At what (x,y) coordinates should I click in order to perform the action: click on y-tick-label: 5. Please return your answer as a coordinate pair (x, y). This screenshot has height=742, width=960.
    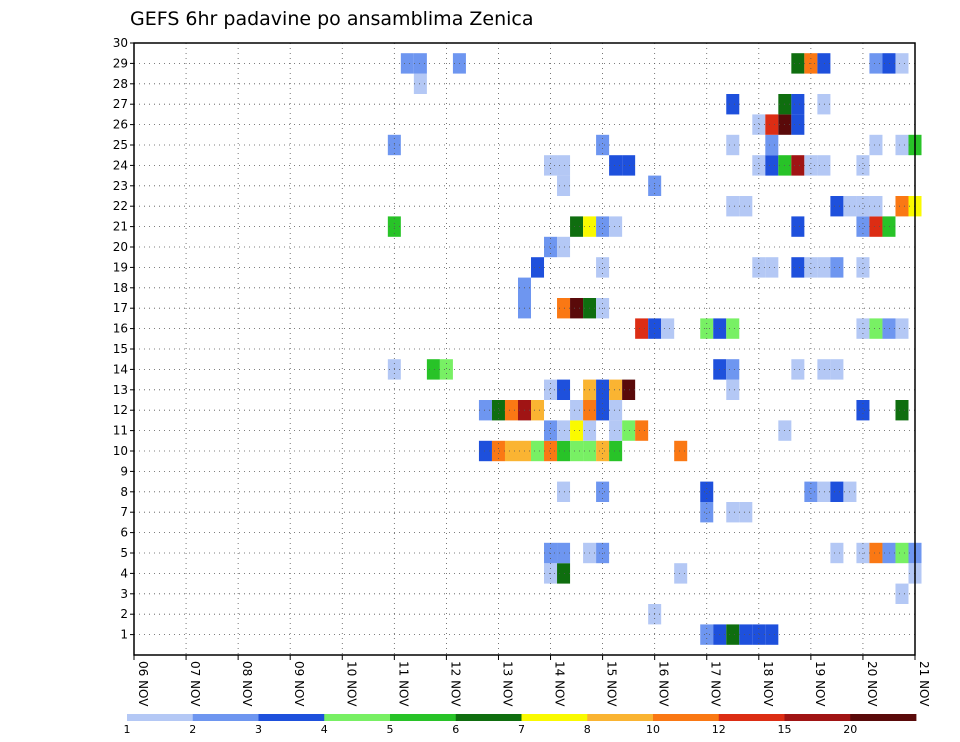
    Looking at the image, I should click on (124, 553).